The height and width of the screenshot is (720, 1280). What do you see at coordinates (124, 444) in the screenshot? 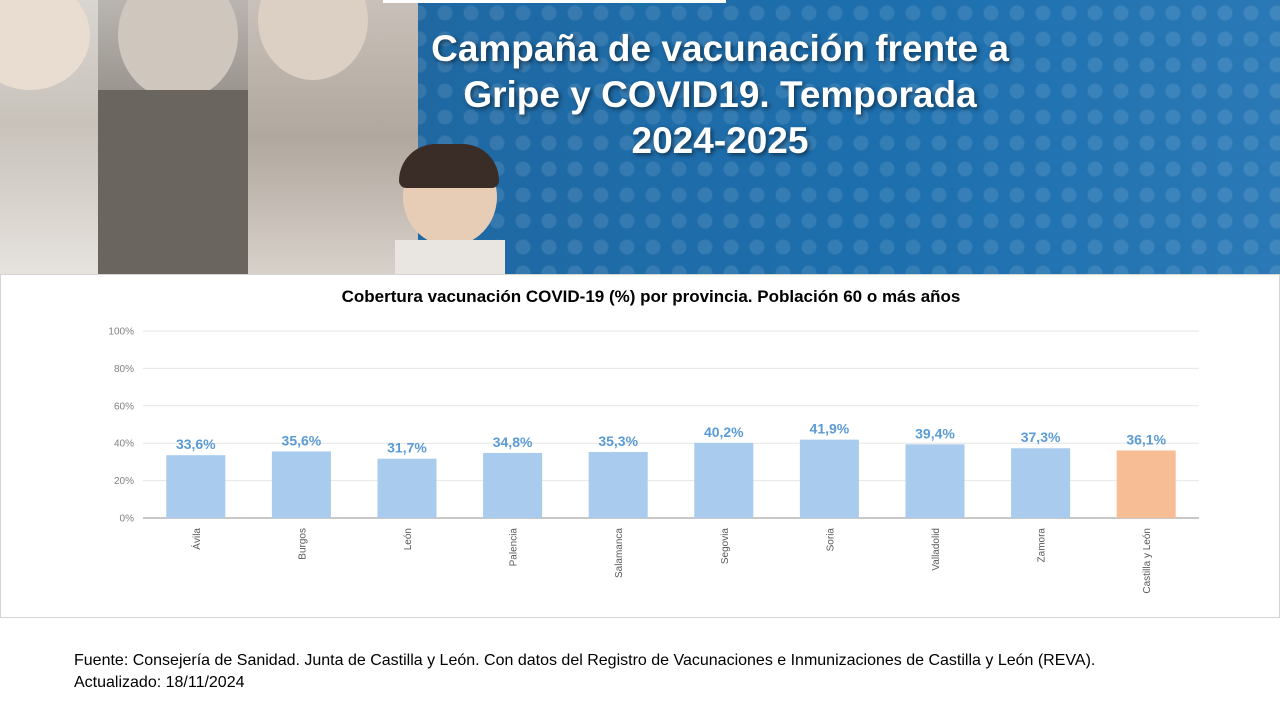
I see `y-tick-label: 40%` at bounding box center [124, 444].